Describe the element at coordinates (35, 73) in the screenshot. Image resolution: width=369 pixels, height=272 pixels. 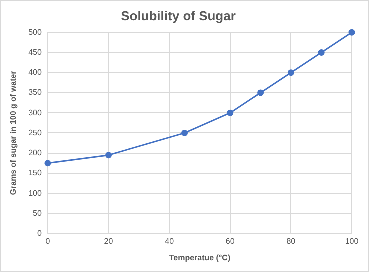
I see `y-tick-label: 400` at that location.